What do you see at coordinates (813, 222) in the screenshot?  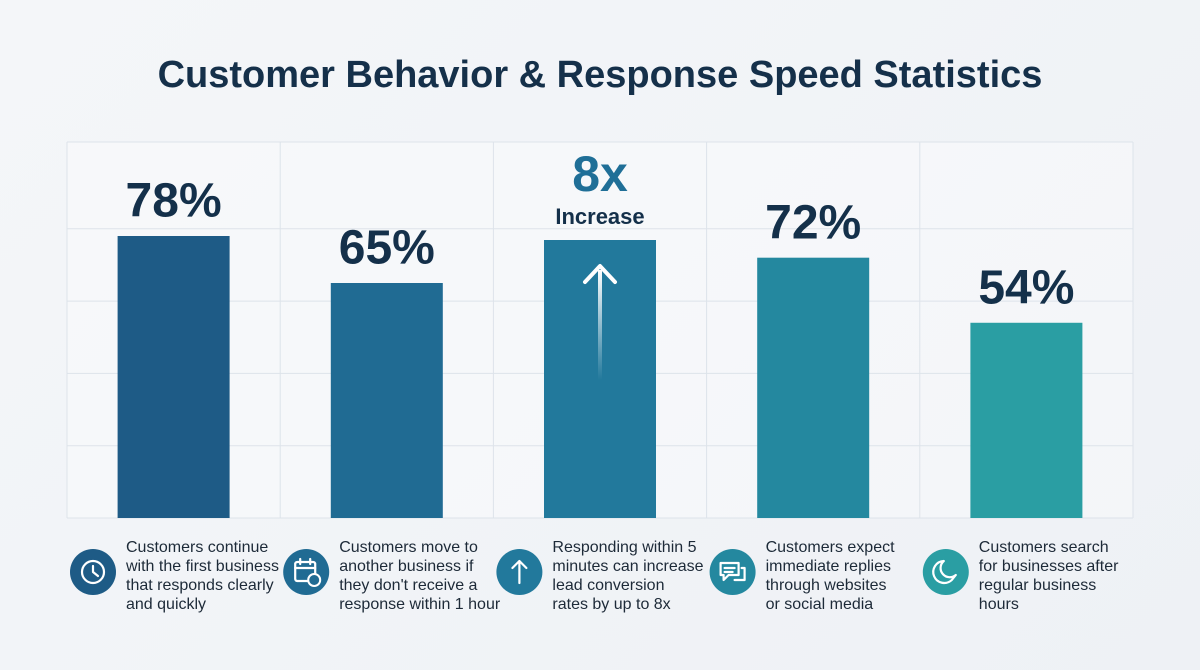 I see `value-label: 72%` at bounding box center [813, 222].